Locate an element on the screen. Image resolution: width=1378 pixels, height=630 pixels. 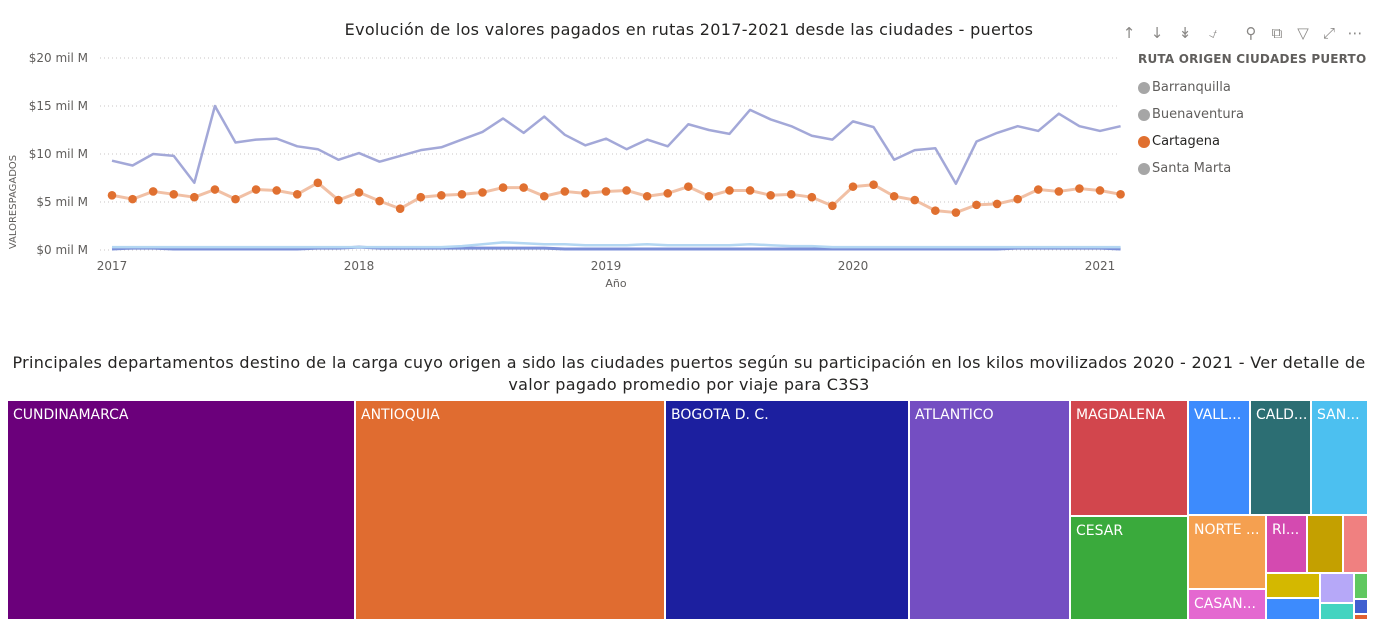
legend-dot-icon is located at coordinates (1144, 114).